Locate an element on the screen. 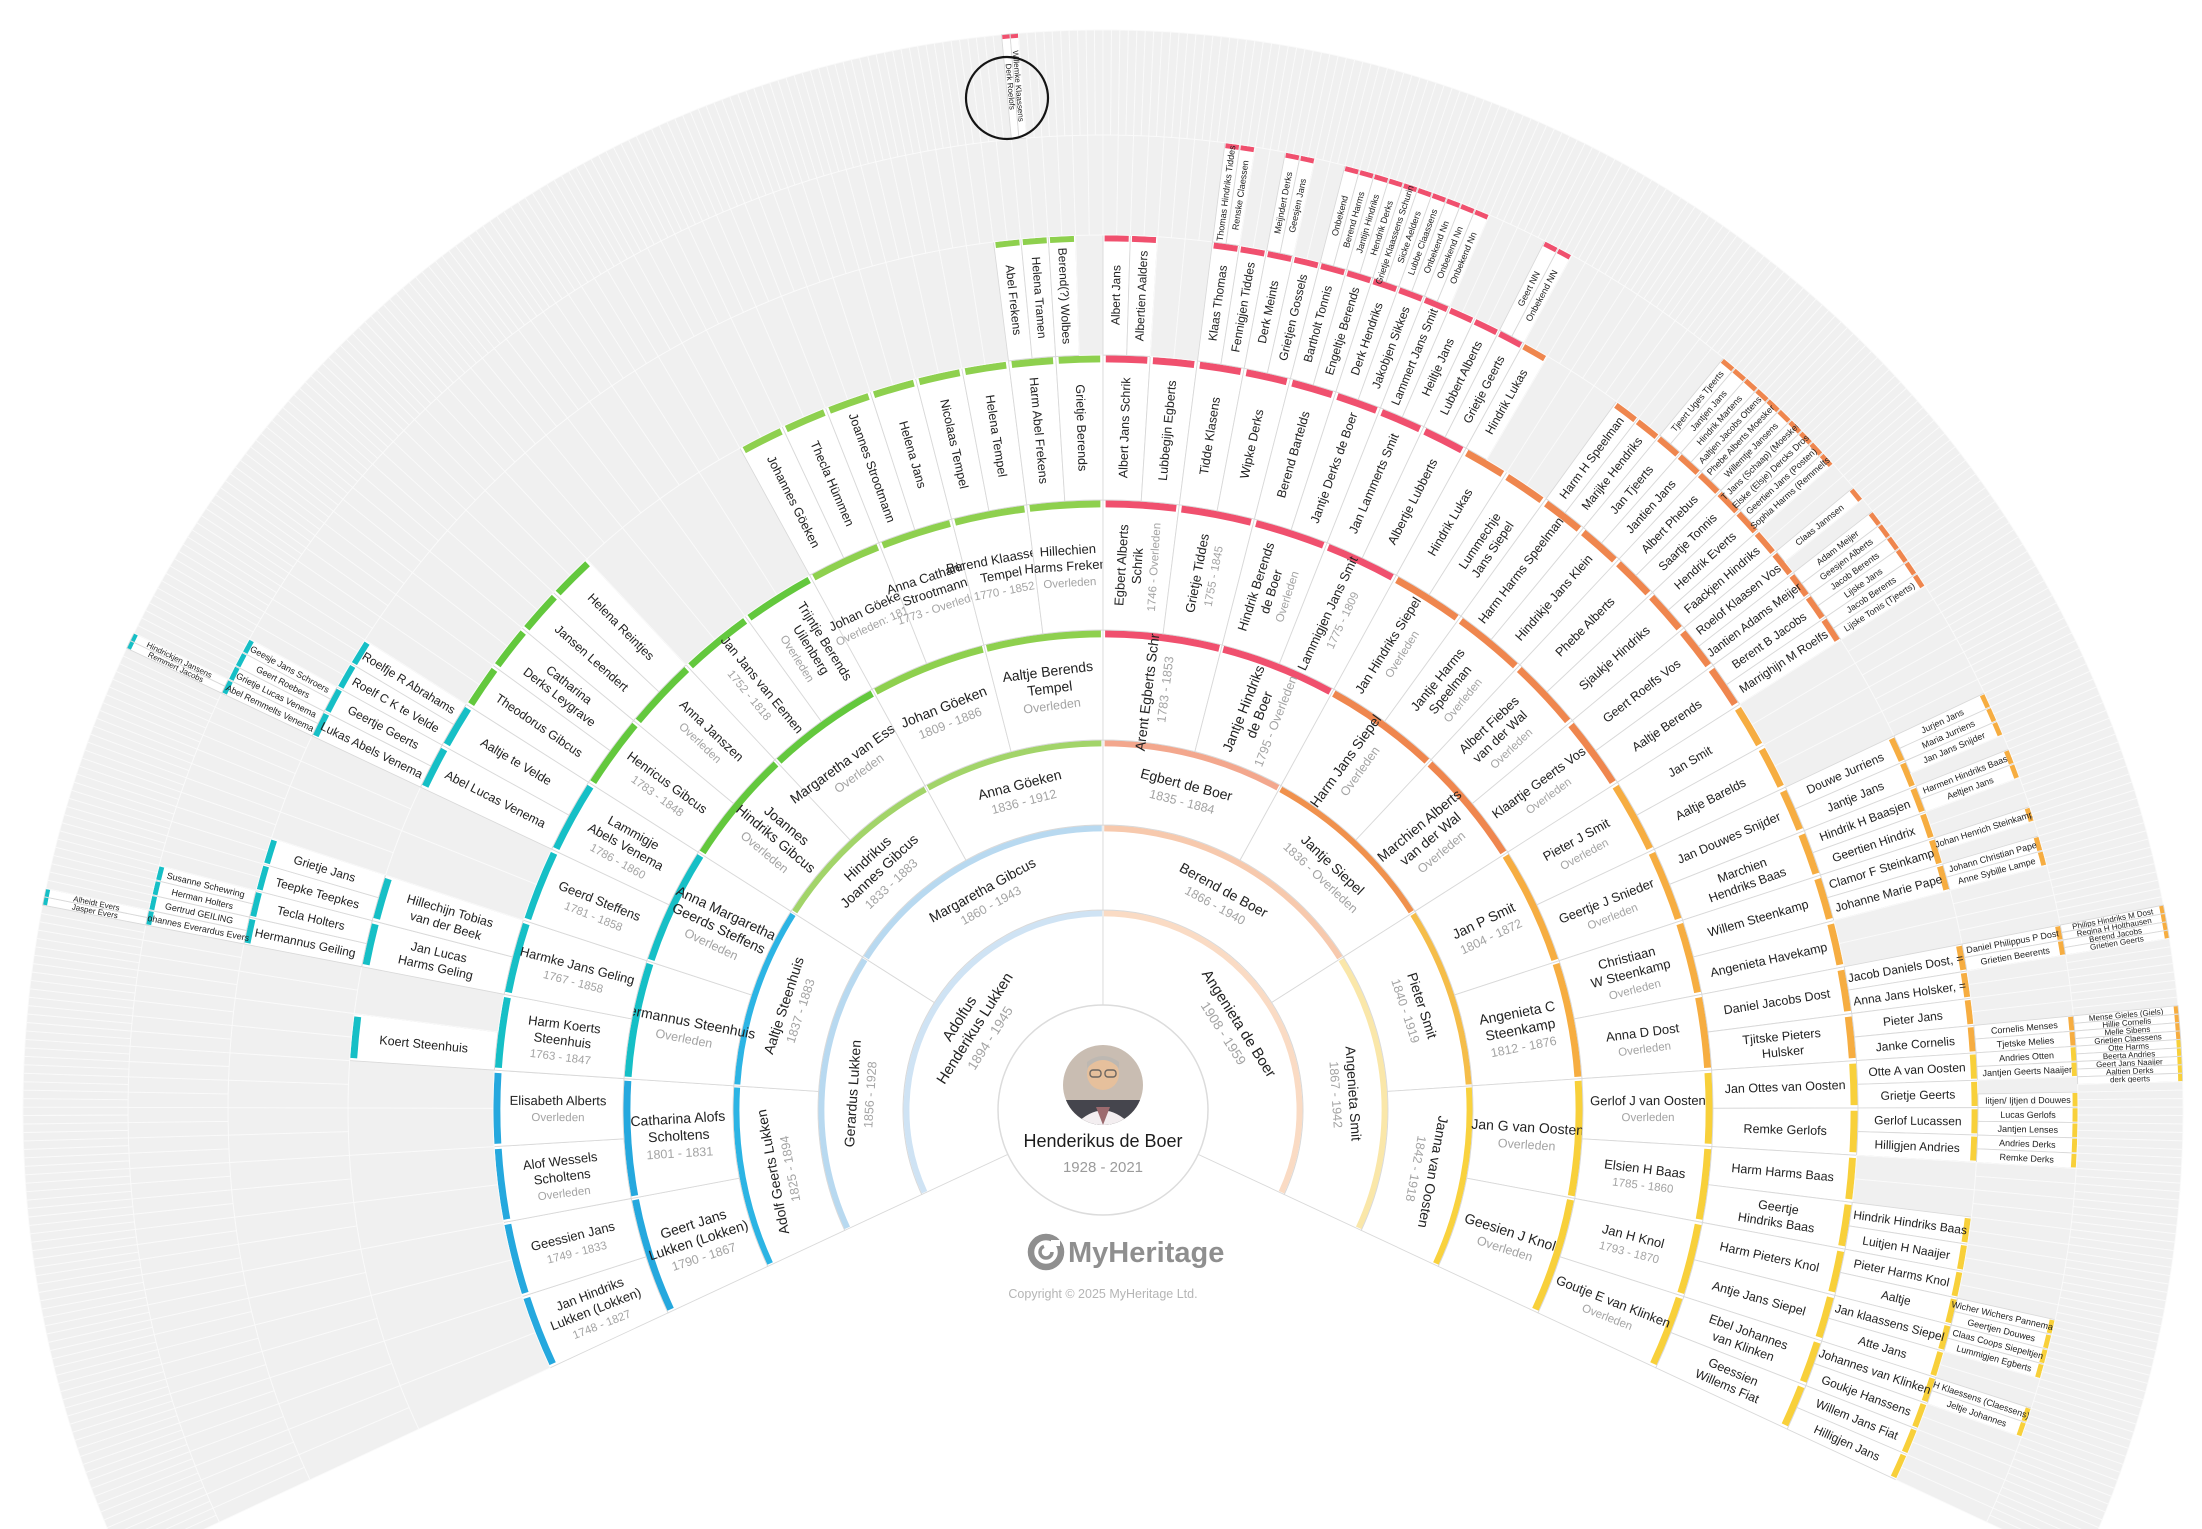 Image resolution: width=2202 pixels, height=1529 pixels. center-person-dates: 1928 - 2021 is located at coordinates (1103, 1167).